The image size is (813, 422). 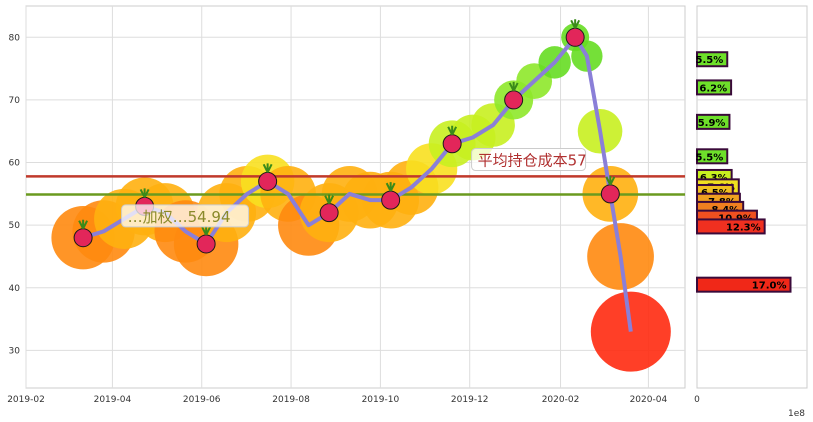 I want to click on side-axis-ticks: 0 1e8, so click(x=749, y=407).